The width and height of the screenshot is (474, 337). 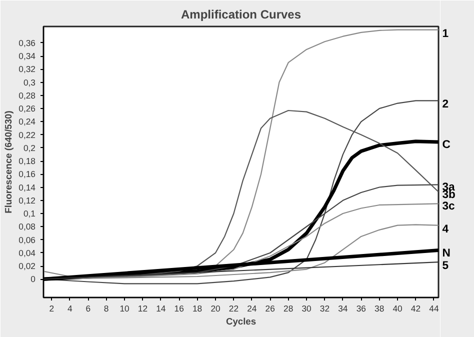 I want to click on x-tick-label: 26, so click(x=270, y=309).